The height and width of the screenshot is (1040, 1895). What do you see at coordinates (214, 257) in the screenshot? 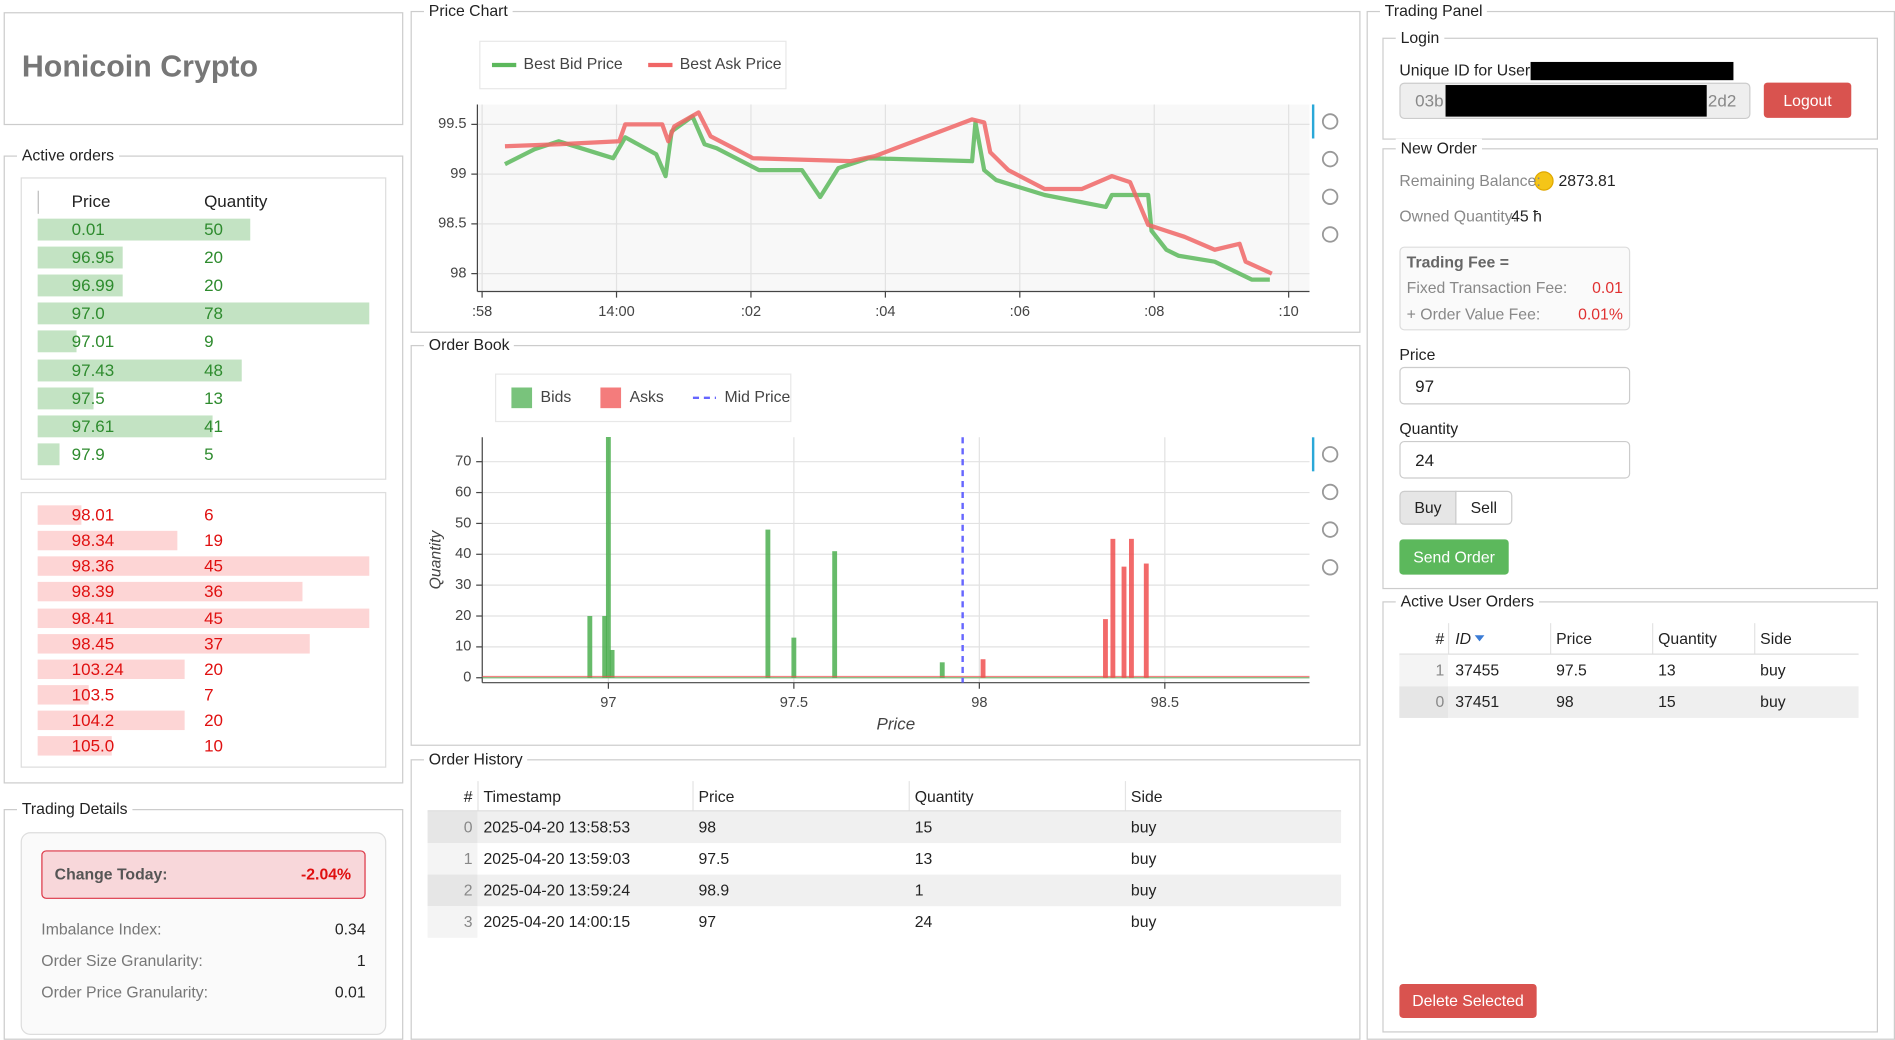
I see `bid-quantity: 20` at bounding box center [214, 257].